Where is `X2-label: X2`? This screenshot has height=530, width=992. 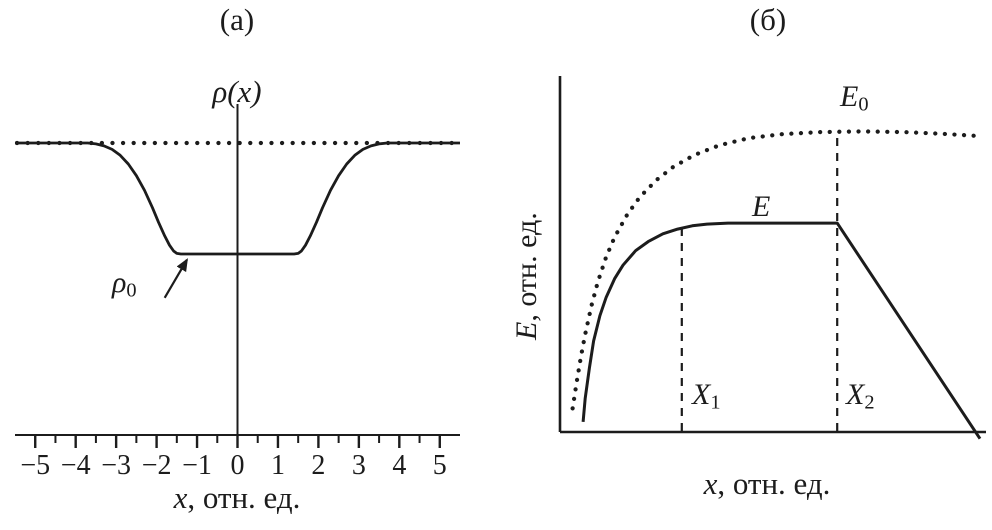
X2-label: X2 is located at coordinates (860, 396).